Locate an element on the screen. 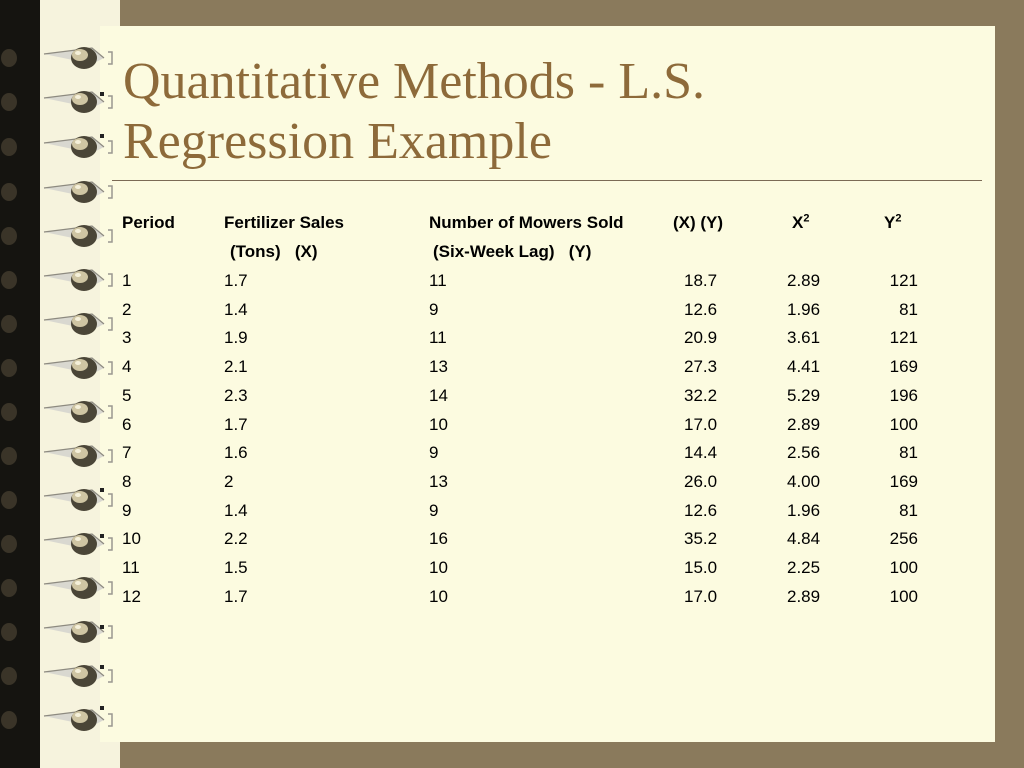 The width and height of the screenshot is (1024, 768). cell-y-squared: 256 is located at coordinates (903, 539).